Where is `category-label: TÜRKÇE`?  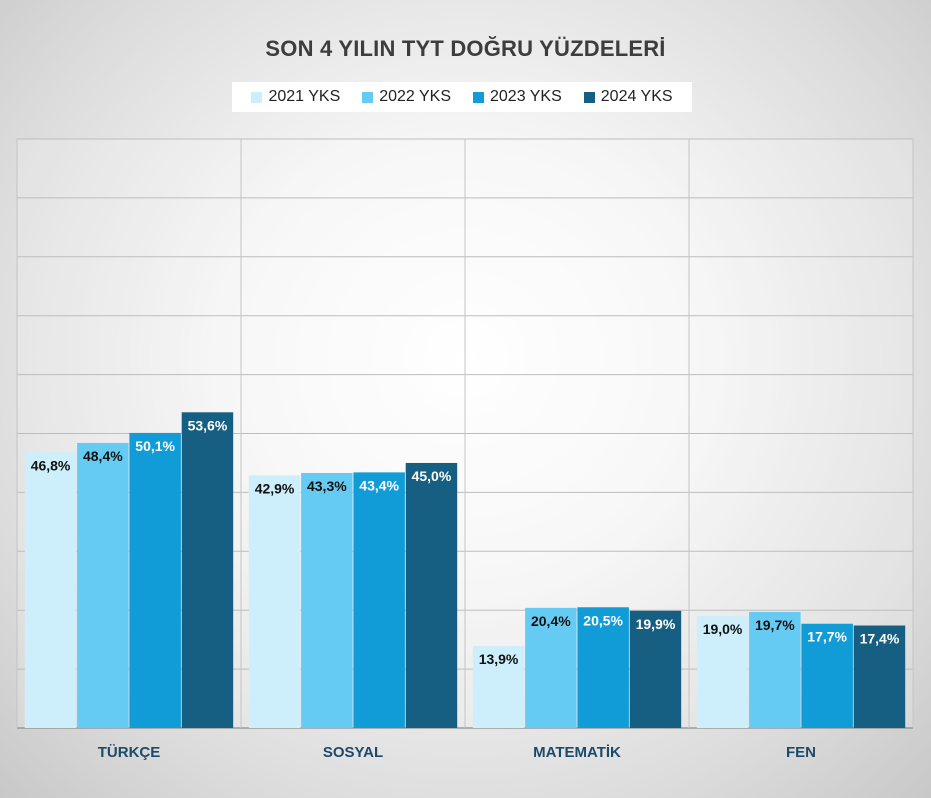
category-label: TÜRKÇE is located at coordinates (129, 752).